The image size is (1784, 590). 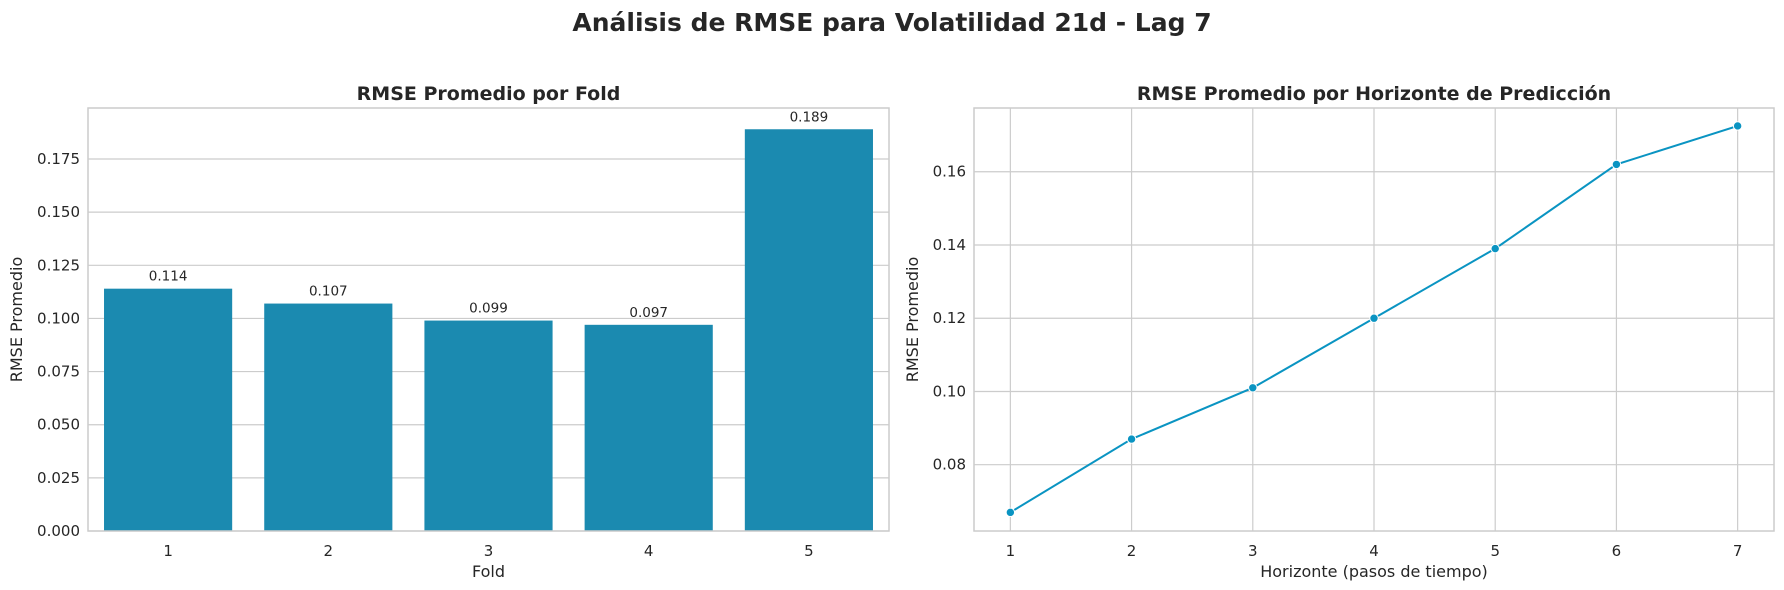 What do you see at coordinates (58, 372) in the screenshot?
I see `bar-chart-y-tick-label: 0.075` at bounding box center [58, 372].